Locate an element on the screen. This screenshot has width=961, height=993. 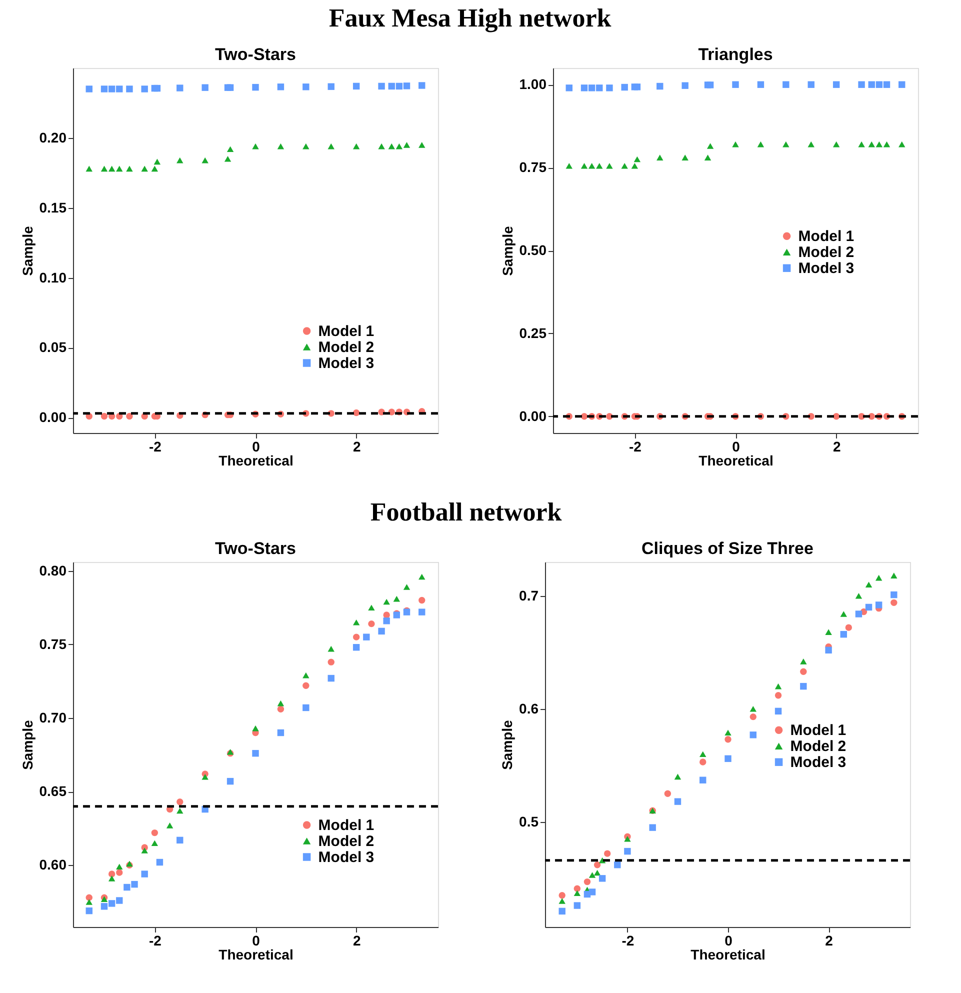
y-tick-label: 0.50 is located at coordinates (533, 250).